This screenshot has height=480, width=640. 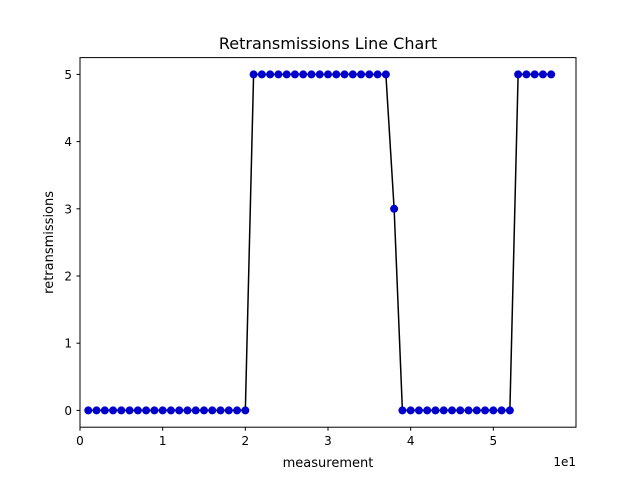 I want to click on y-axis-label: retransmissions, so click(x=49, y=242).